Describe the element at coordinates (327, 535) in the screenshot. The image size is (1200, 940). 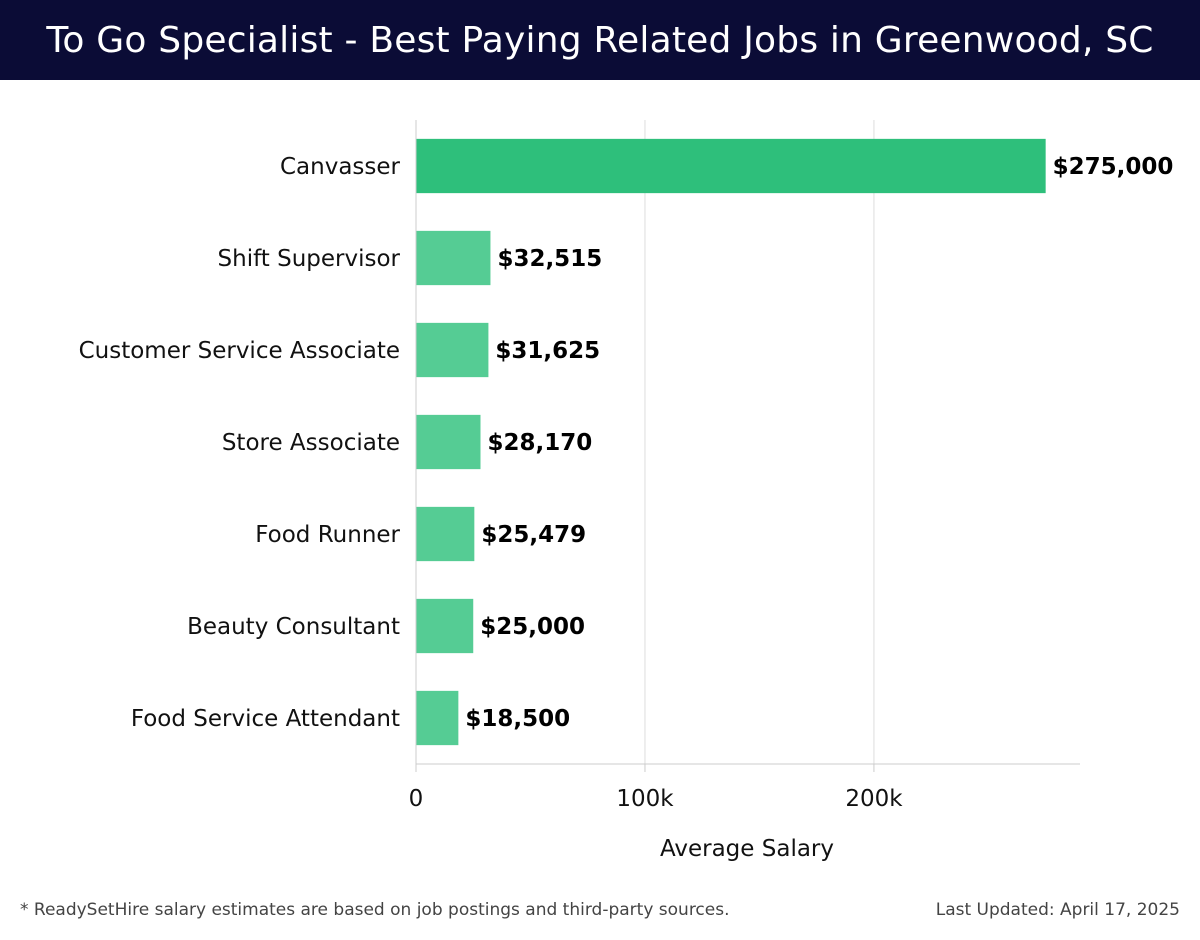
I see `category-label: Food Runner` at that location.